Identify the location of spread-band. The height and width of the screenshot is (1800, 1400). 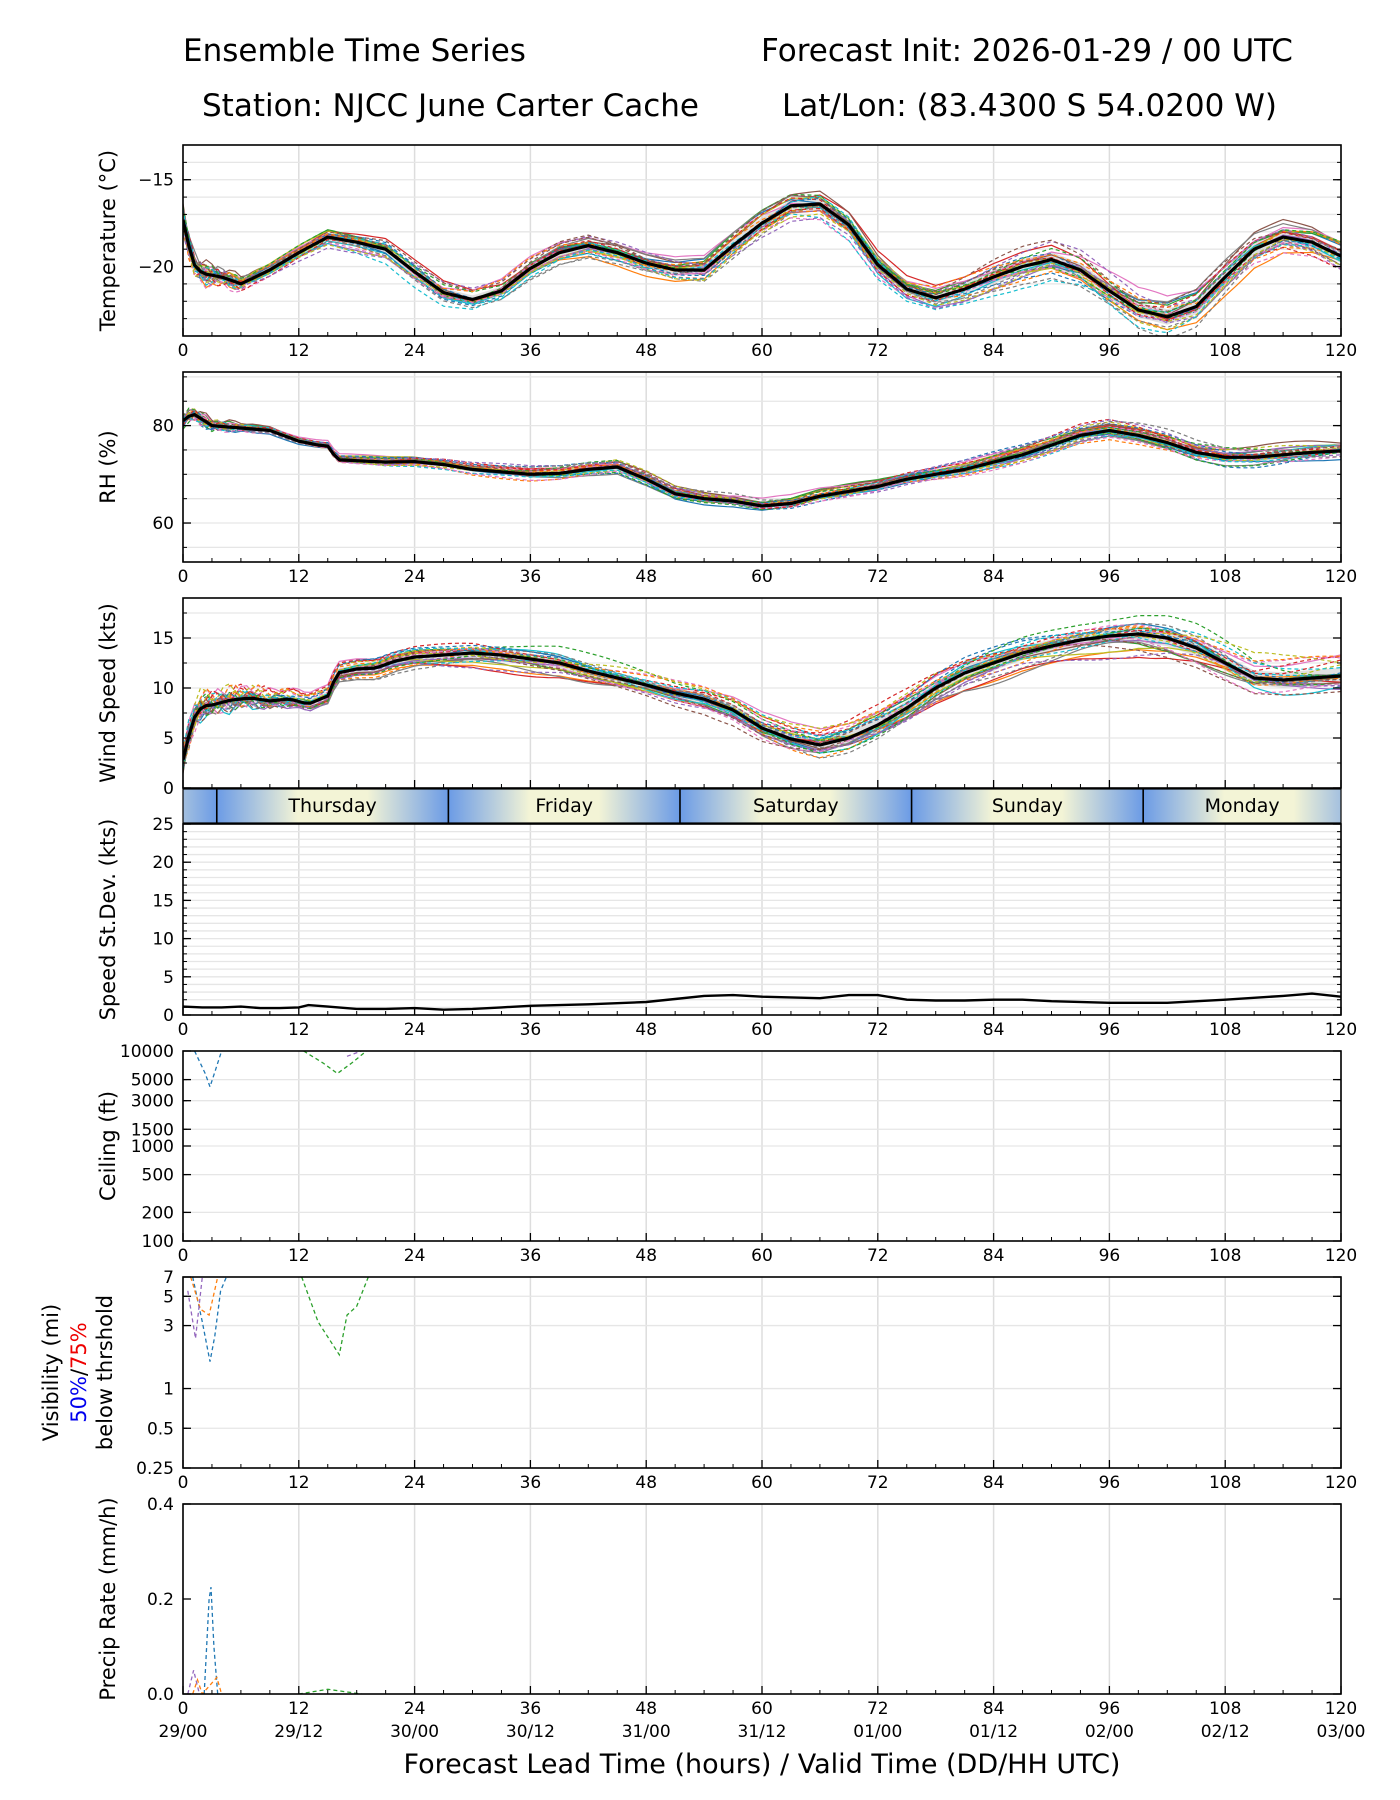
(762, 460).